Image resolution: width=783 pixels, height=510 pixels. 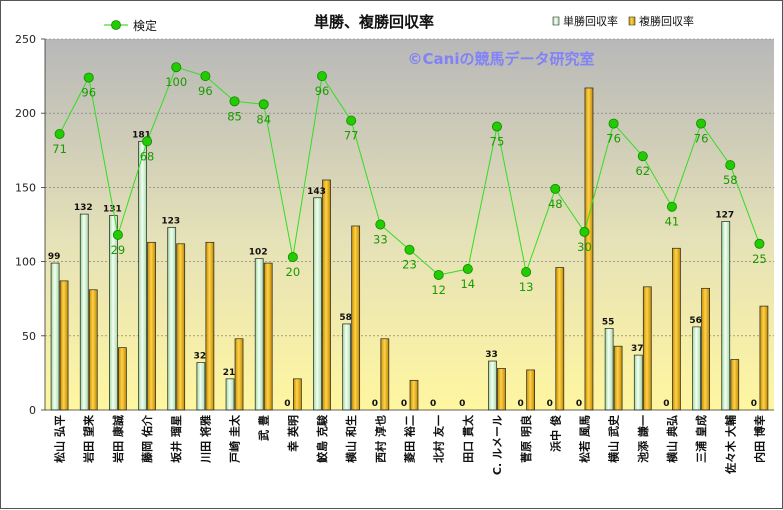 I want to click on y-axis: 0 50 100 150 200 250, so click(x=30, y=225).